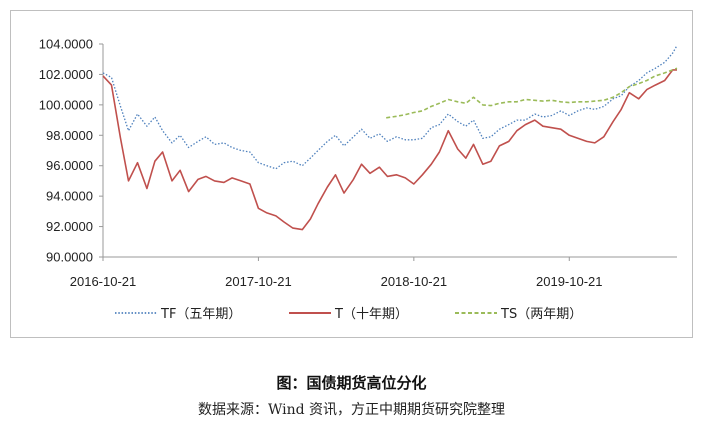  Describe the element at coordinates (69, 257) in the screenshot. I see `y-tick-label: 90.0000` at that location.